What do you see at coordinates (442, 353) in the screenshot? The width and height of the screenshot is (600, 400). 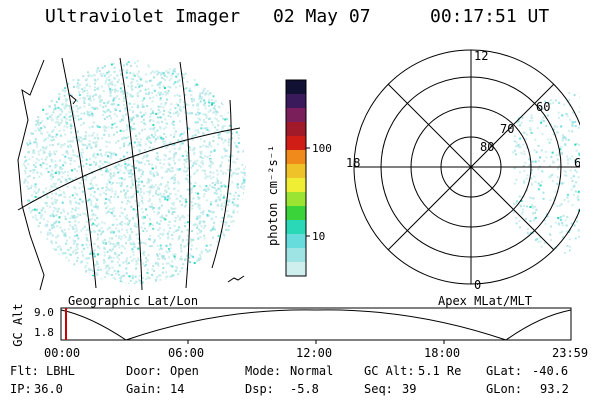 I see `timeline-xtick-1800: 18:00` at bounding box center [442, 353].